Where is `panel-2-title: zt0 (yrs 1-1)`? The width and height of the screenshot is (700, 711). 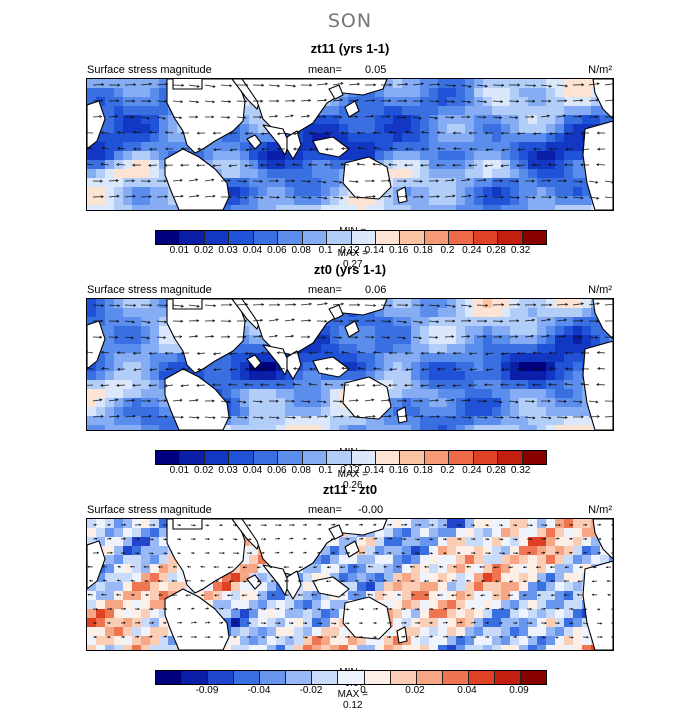 panel-2-title: zt0 (yrs 1-1) is located at coordinates (350, 269).